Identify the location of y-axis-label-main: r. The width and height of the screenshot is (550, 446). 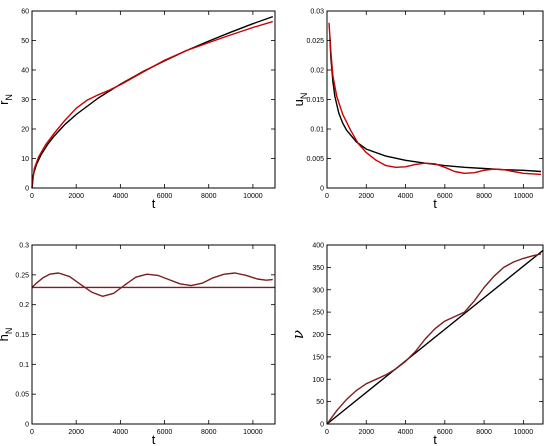
(5, 102).